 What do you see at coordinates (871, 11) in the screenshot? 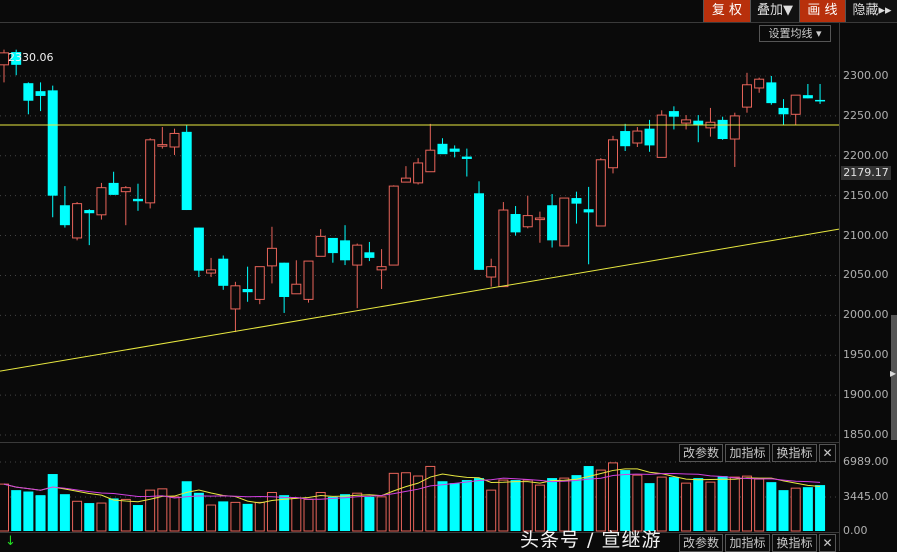
I see `hide-button: 隐藏▸▸` at bounding box center [871, 11].